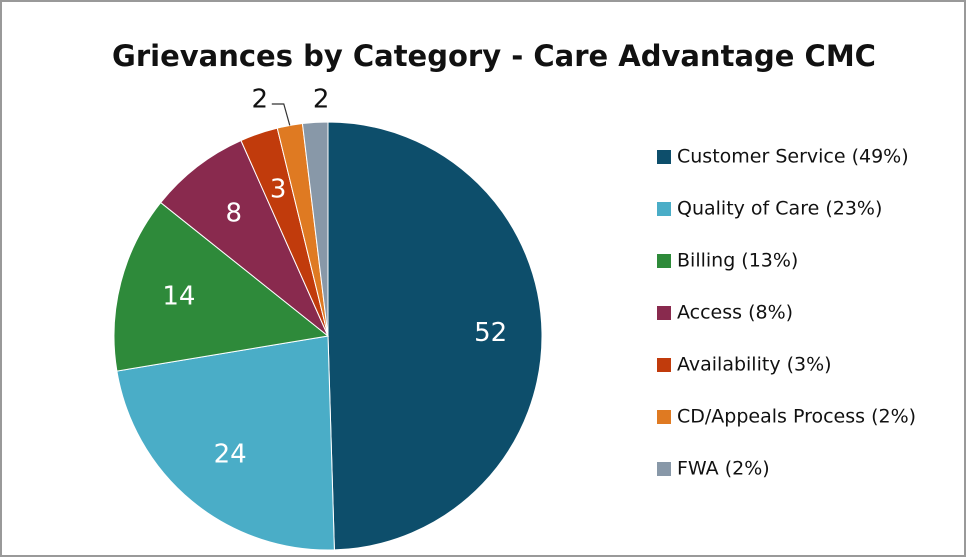 This screenshot has width=966, height=557. Describe the element at coordinates (735, 313) in the screenshot. I see `legend-label: Access (8%)` at that location.